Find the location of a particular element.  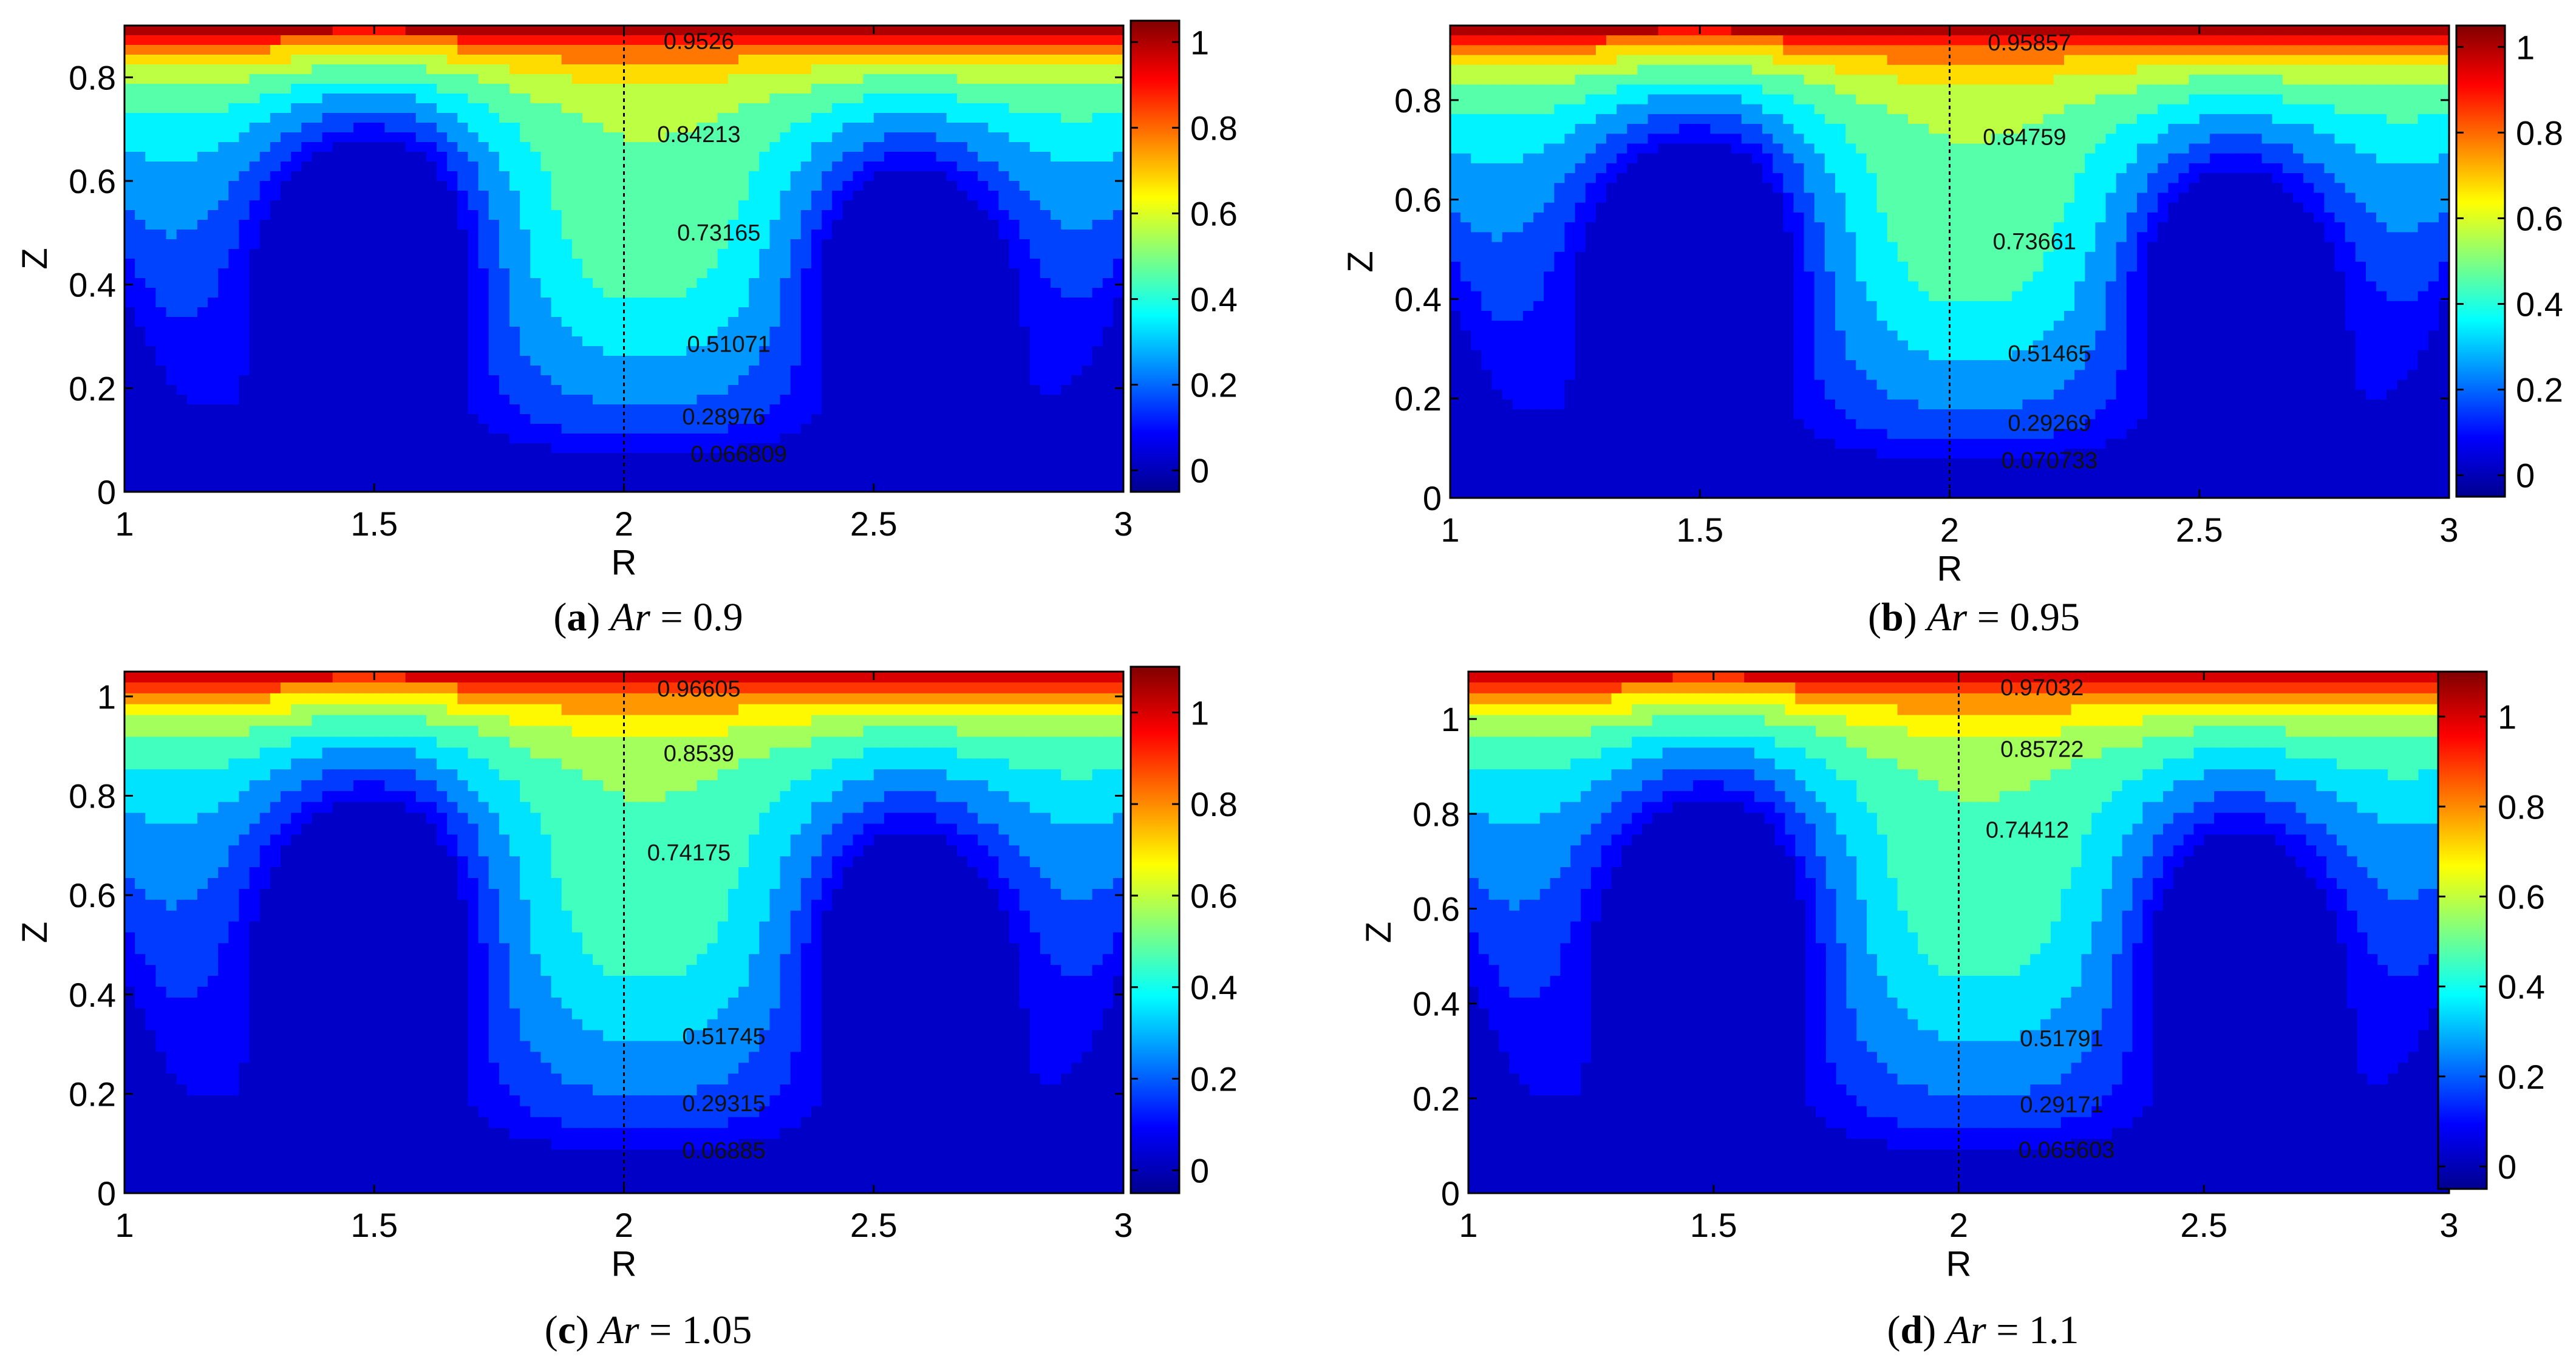

y-tick-label: 1 is located at coordinates (106, 697).